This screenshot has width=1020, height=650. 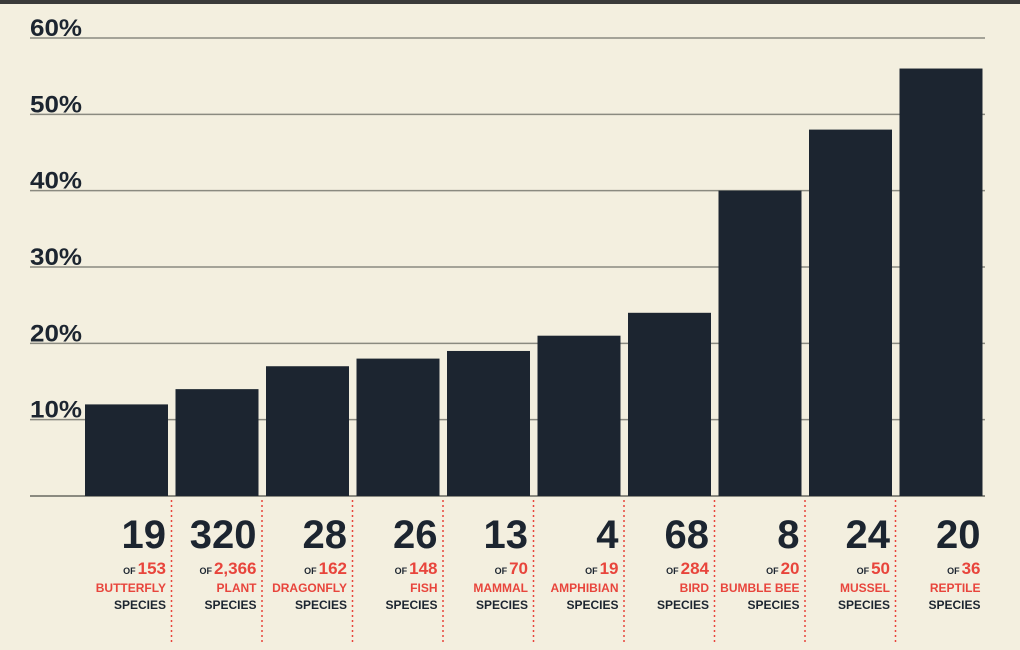 What do you see at coordinates (500, 588) in the screenshot?
I see `category-label: MAMMAL` at bounding box center [500, 588].